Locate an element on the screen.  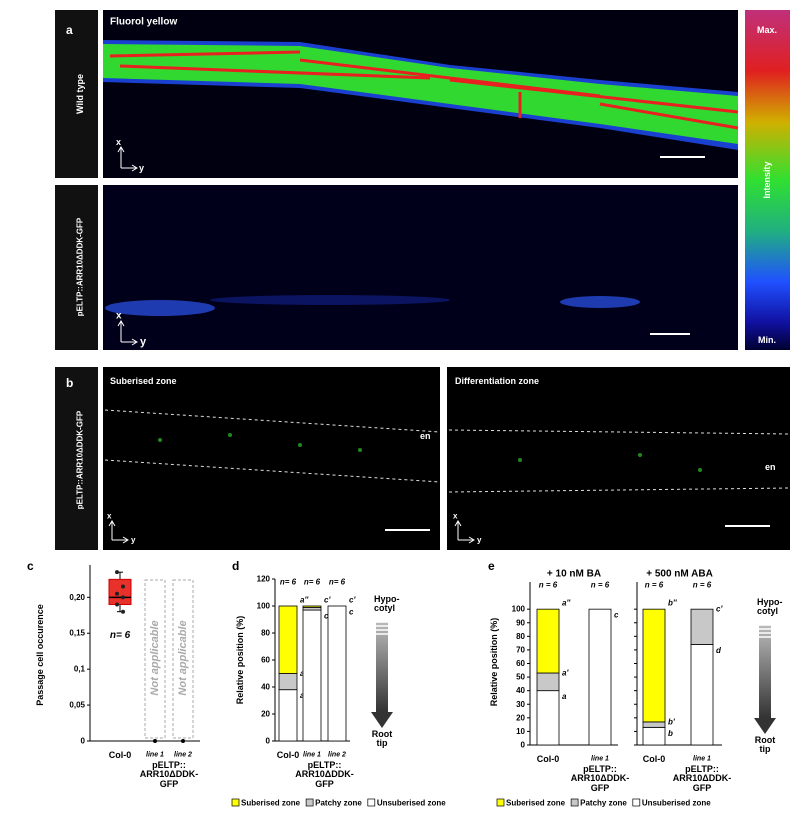
axis-x: x is located at coordinates (109, 516).